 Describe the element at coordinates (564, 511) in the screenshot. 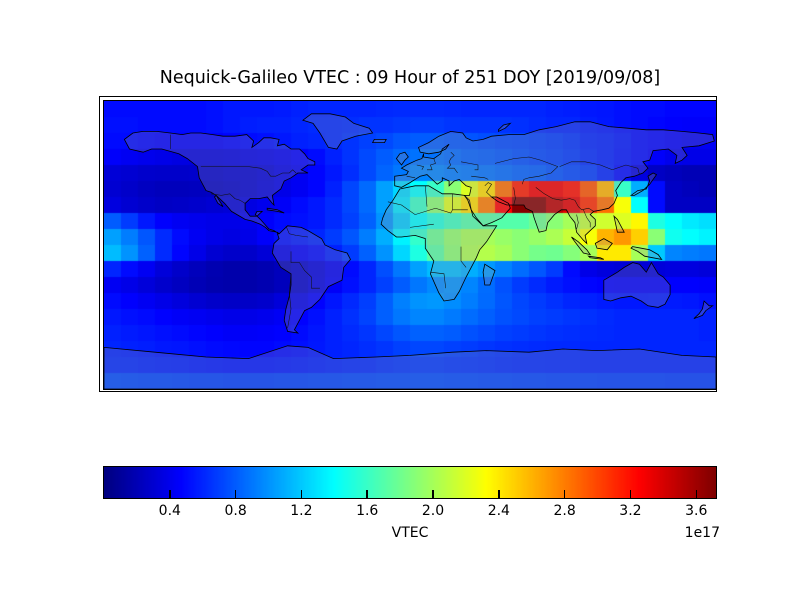

I see `colorbar-tick-label: 2.8` at that location.